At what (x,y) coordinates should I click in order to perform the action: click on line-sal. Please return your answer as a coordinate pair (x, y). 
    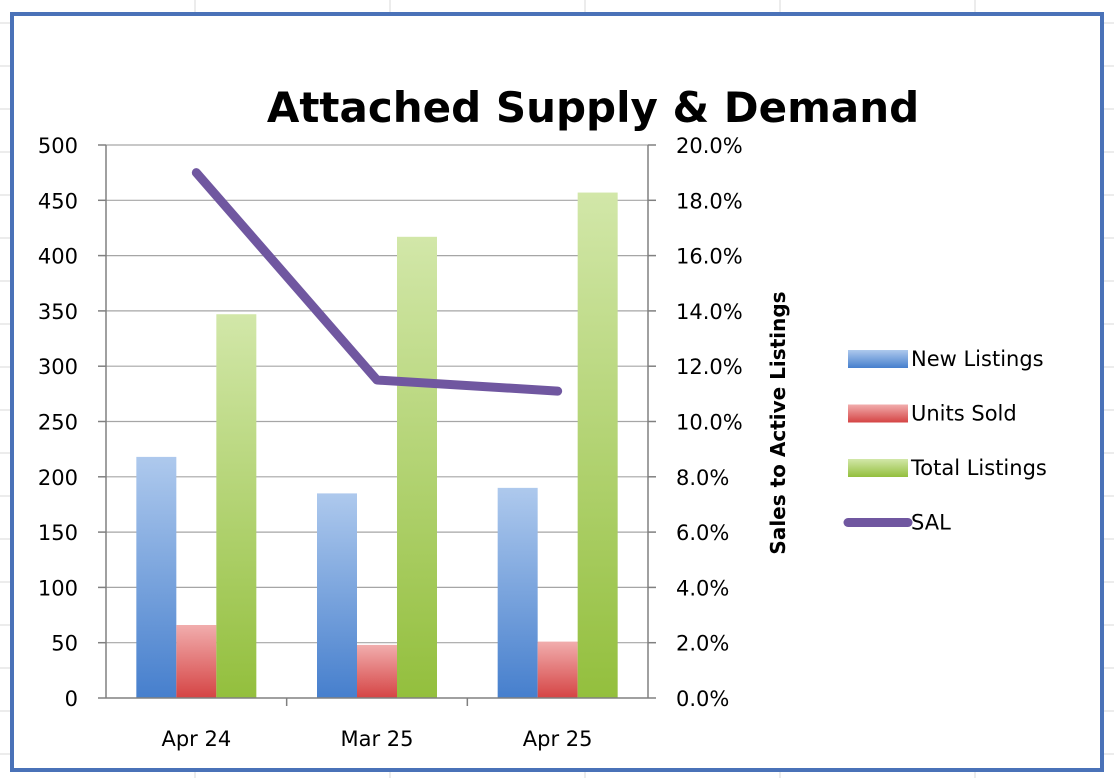
    Looking at the image, I should click on (377, 282).